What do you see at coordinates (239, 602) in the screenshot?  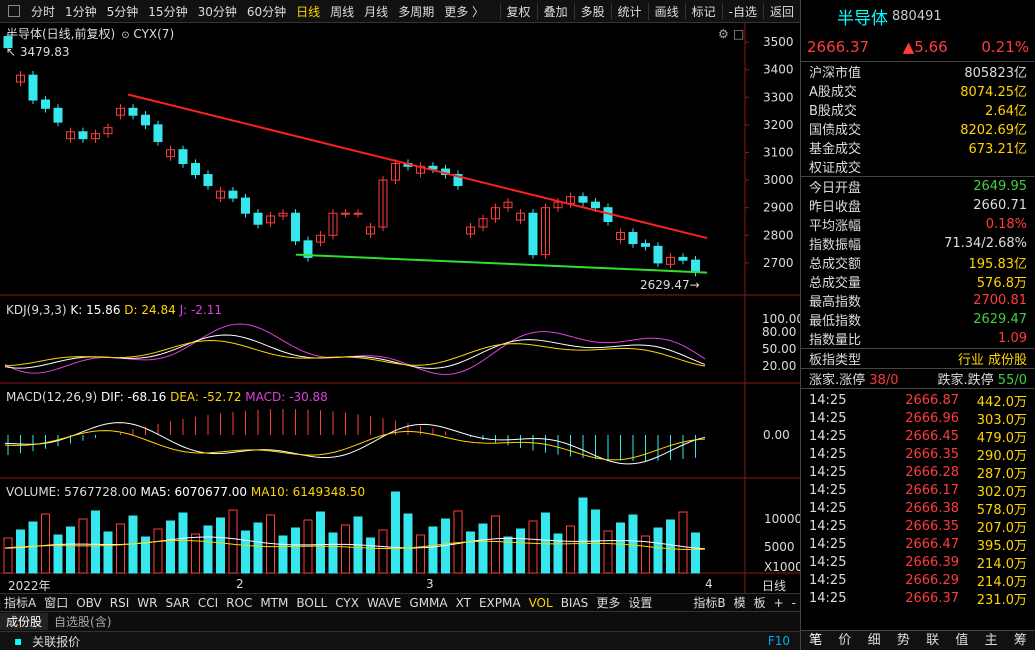 I see `indicator-tab: ROC` at bounding box center [239, 602].